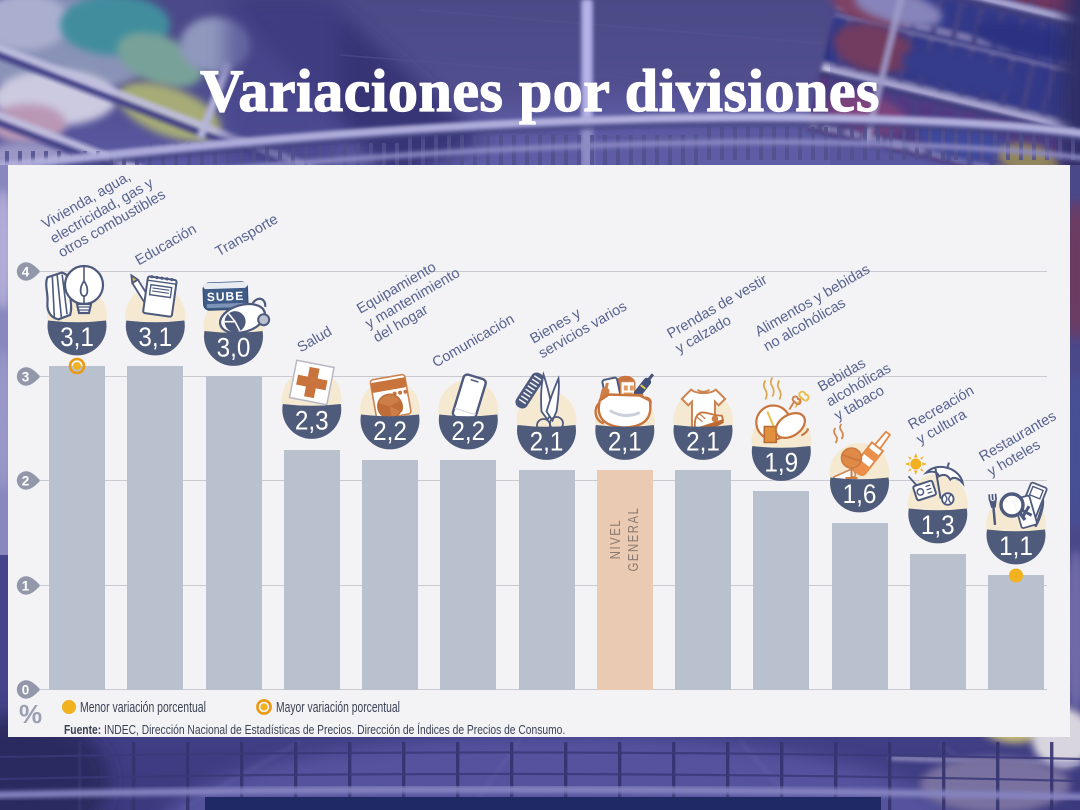 This screenshot has height=810, width=1080. Describe the element at coordinates (26, 481) in the screenshot. I see `svg-text: 2` at that location.